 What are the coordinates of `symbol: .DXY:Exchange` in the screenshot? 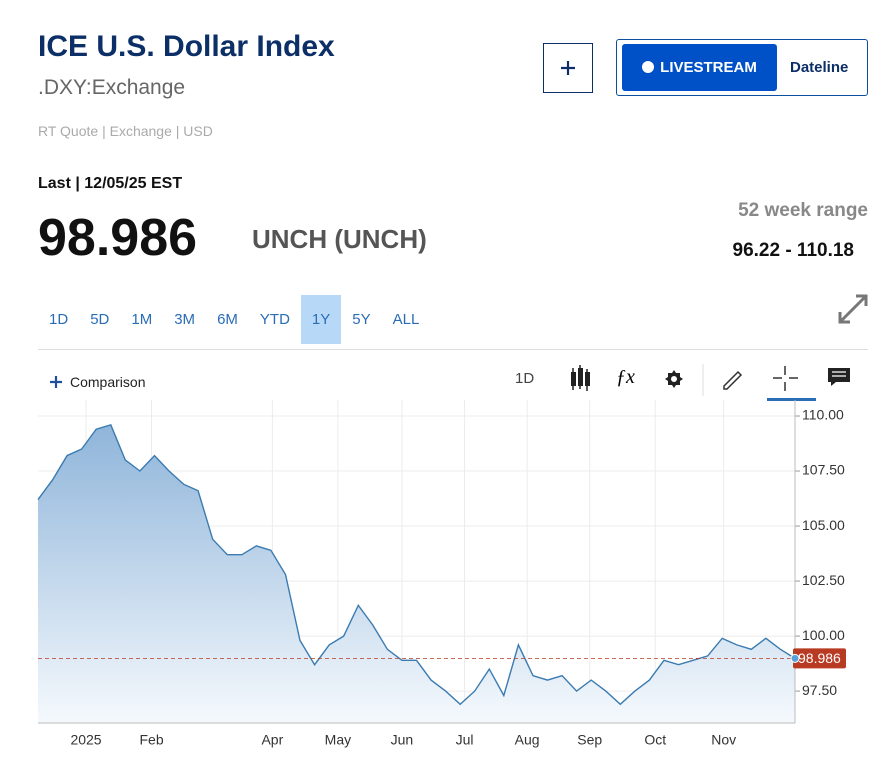 It's located at (112, 87).